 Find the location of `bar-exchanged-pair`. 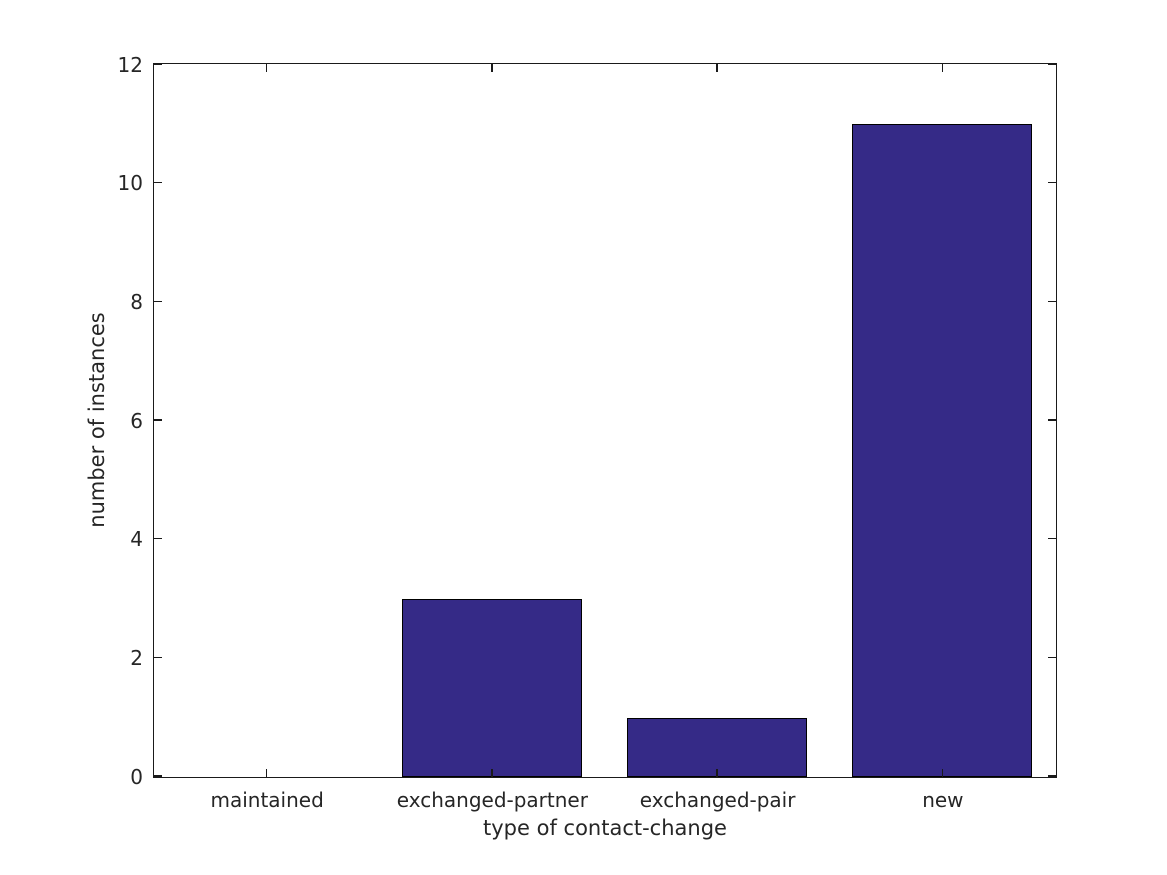

bar-exchanged-pair is located at coordinates (717, 747).